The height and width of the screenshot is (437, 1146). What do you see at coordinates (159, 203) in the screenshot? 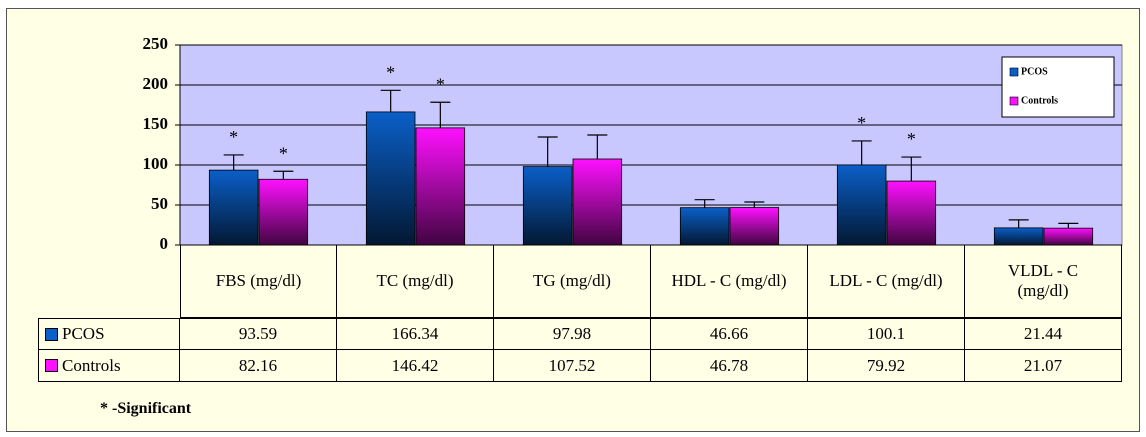
I see `y-tick-label: 50` at bounding box center [159, 203].